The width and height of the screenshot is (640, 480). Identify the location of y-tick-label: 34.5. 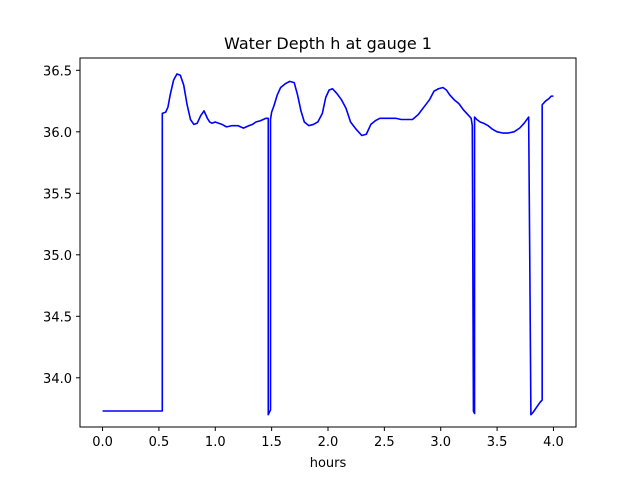
(57, 317).